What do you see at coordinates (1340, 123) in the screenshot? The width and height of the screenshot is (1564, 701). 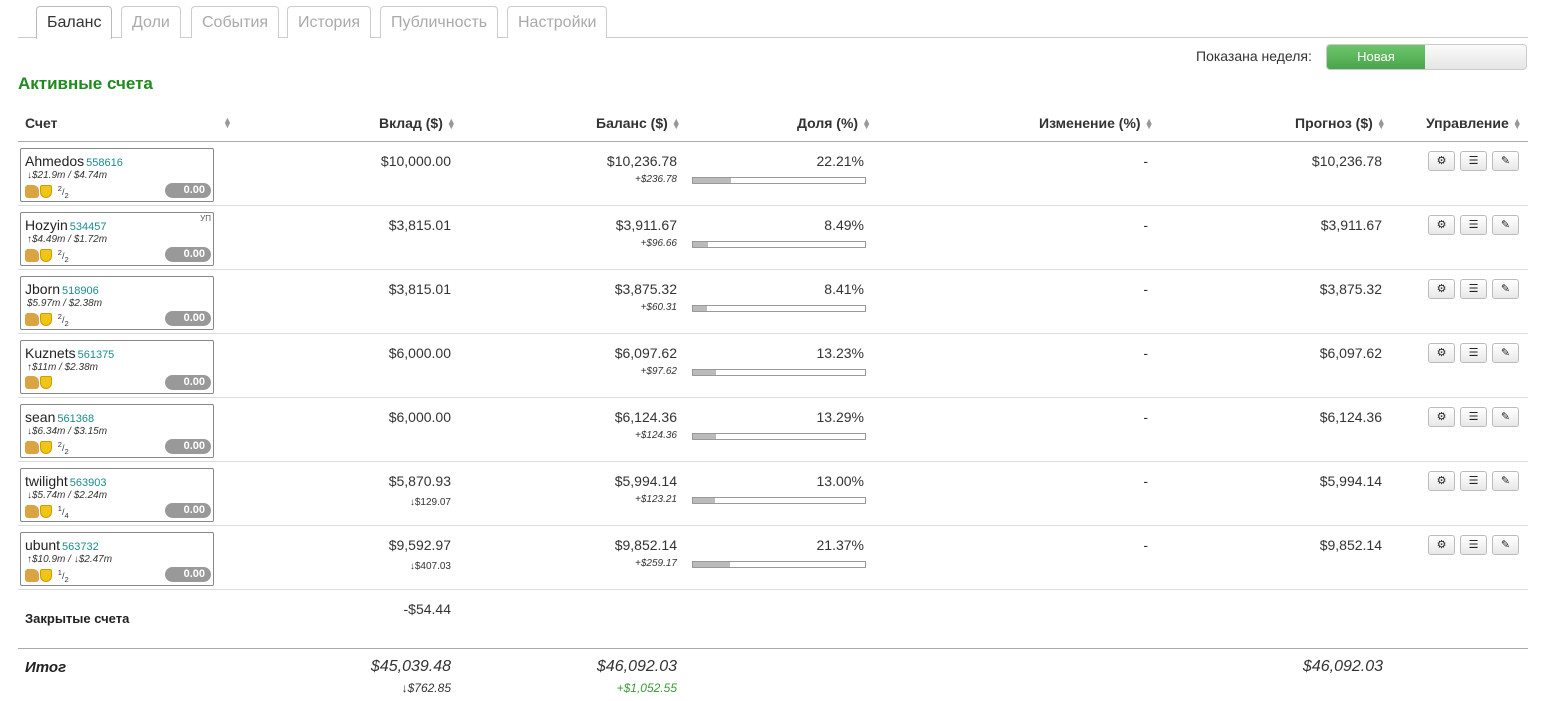 I see `col-forecast: Прогноз ($) ▲ ▼` at bounding box center [1340, 123].